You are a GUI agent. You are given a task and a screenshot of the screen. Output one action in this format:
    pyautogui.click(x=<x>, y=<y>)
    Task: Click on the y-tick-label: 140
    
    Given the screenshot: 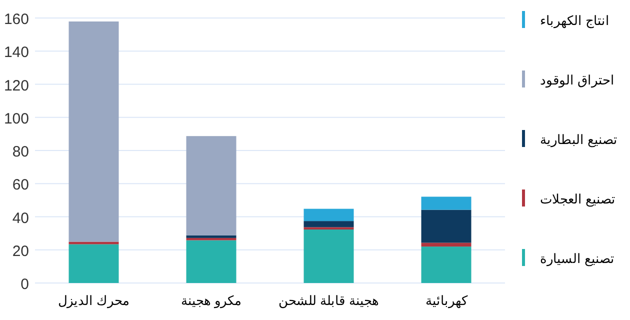 What is the action you would take?
    pyautogui.click(x=16, y=53)
    